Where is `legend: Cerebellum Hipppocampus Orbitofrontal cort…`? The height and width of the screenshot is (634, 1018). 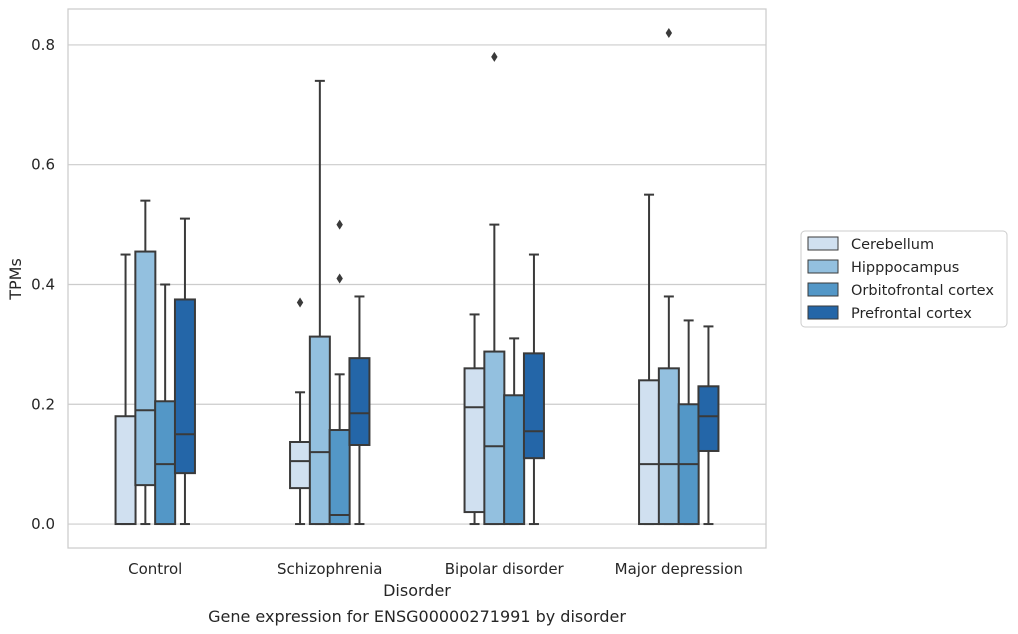 legend: Cerebellum Hipppocampus Orbitofrontal cort… is located at coordinates (904, 279).